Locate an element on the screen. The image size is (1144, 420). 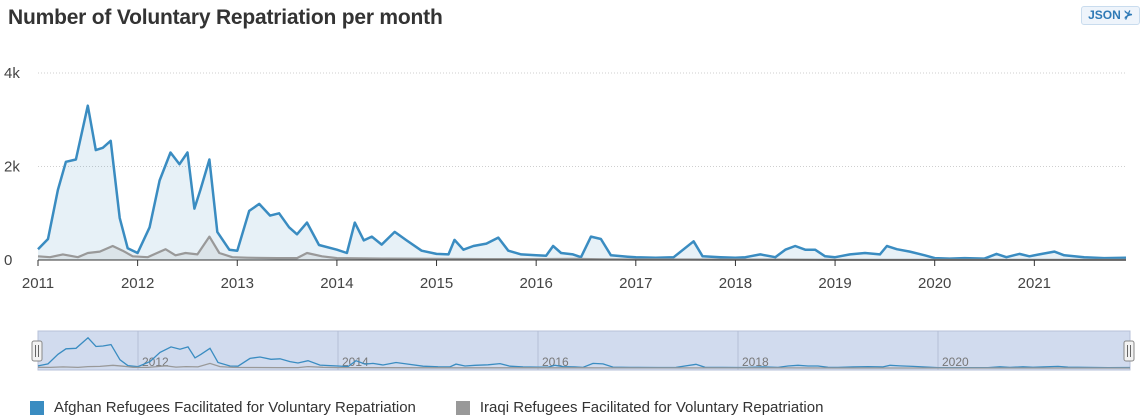
navigator-handle-right is located at coordinates (1129, 351).